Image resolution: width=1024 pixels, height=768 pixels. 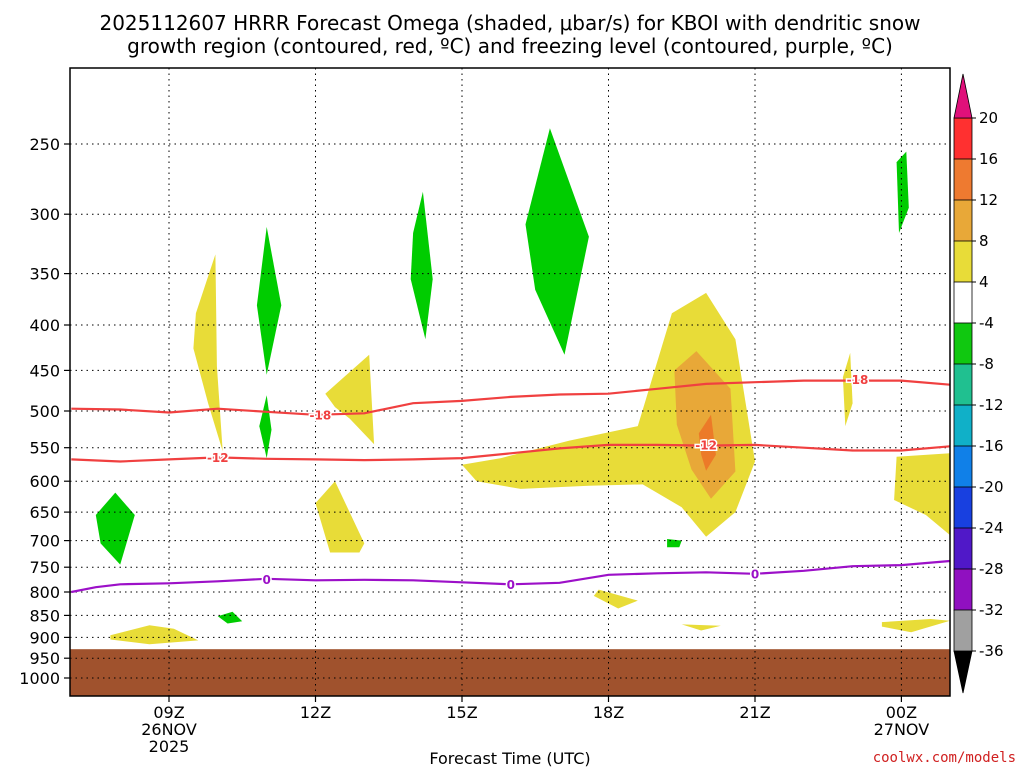 What do you see at coordinates (44, 370) in the screenshot?
I see `y-tick-label-450: 450` at bounding box center [44, 370].